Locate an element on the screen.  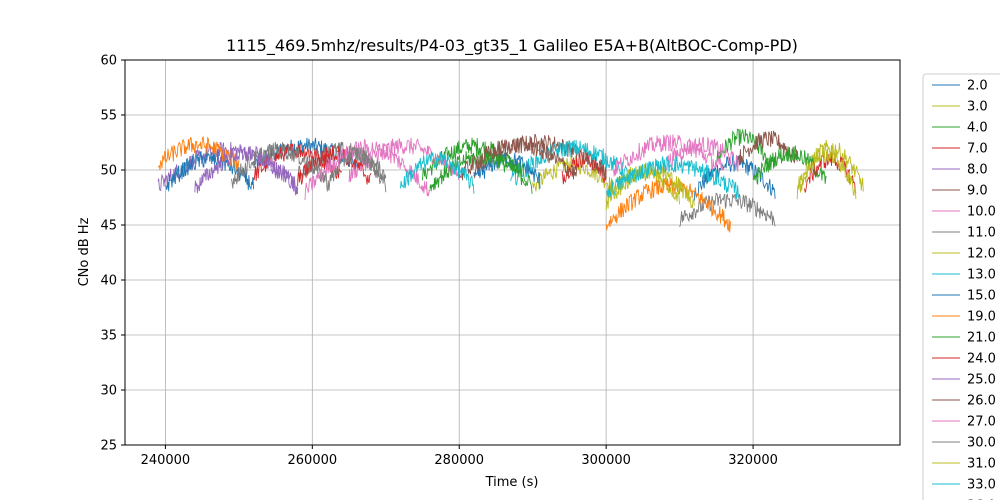
x-tick-label: 240000 is located at coordinates (166, 460).